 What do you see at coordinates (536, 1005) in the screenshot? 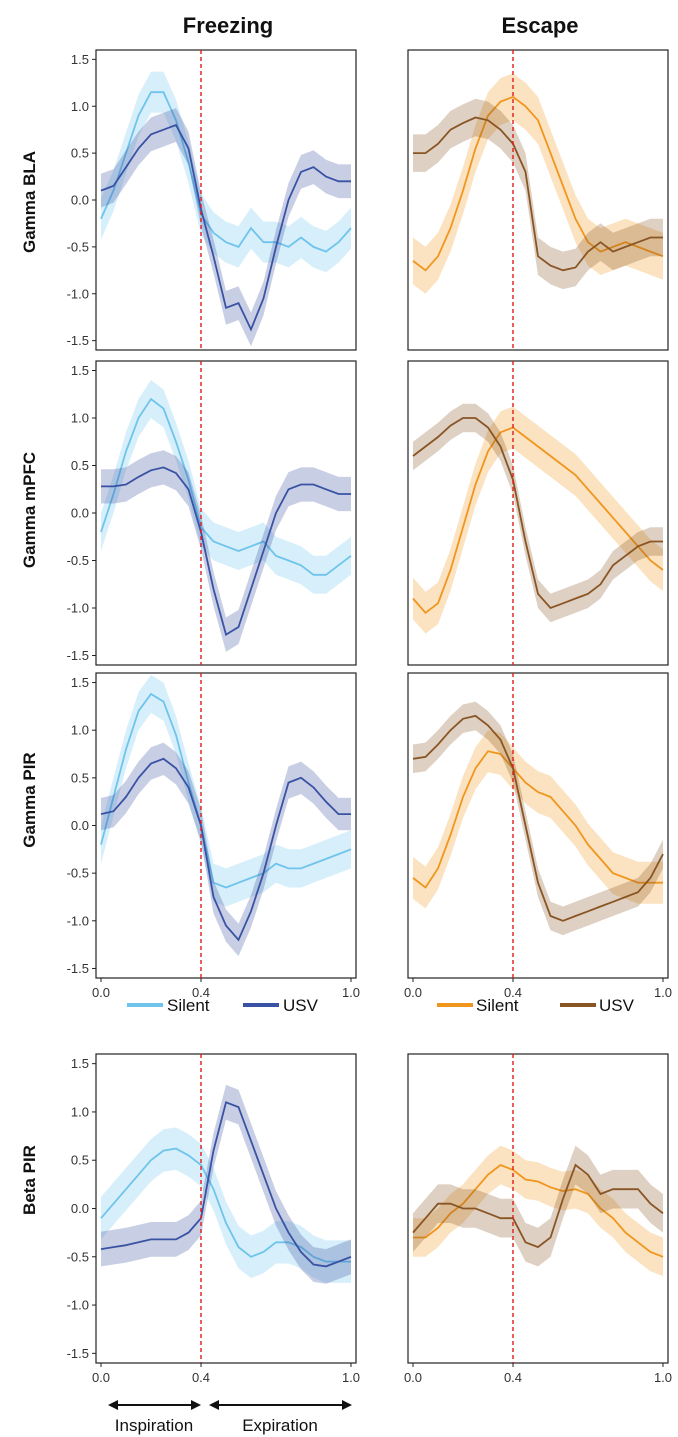
I see `legend-escape: Silent USV` at bounding box center [536, 1005].